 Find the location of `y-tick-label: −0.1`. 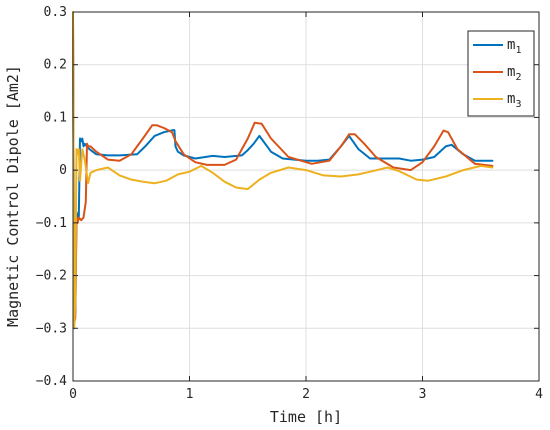

y-tick-label: −0.1 is located at coordinates (51, 223).